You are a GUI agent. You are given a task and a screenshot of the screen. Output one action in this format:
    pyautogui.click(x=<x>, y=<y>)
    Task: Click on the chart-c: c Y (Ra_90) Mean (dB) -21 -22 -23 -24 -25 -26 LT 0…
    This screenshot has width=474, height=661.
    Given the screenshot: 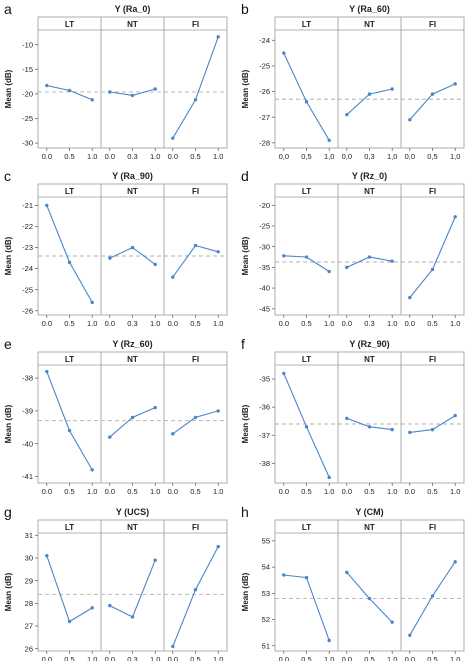 What is the action you would take?
    pyautogui.click(x=116, y=248)
    